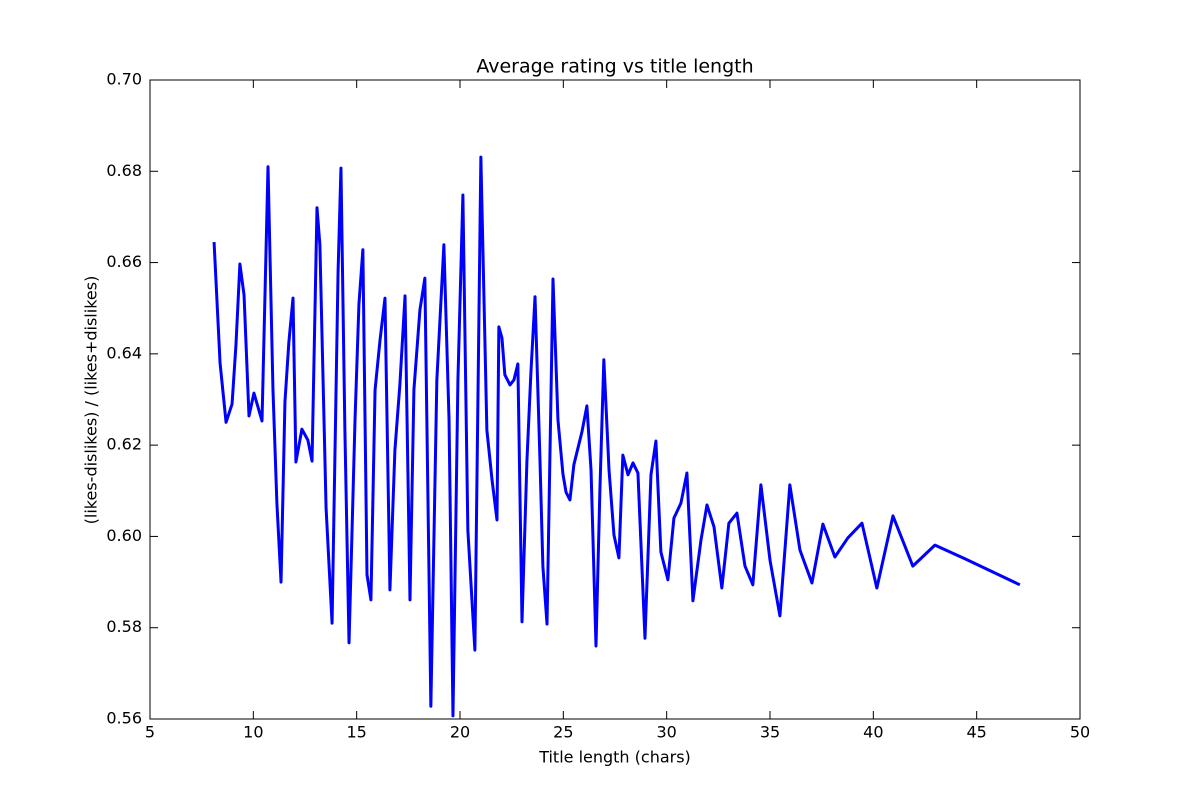 The width and height of the screenshot is (1200, 804). What do you see at coordinates (873, 732) in the screenshot?
I see `x-tick-label: 40` at bounding box center [873, 732].